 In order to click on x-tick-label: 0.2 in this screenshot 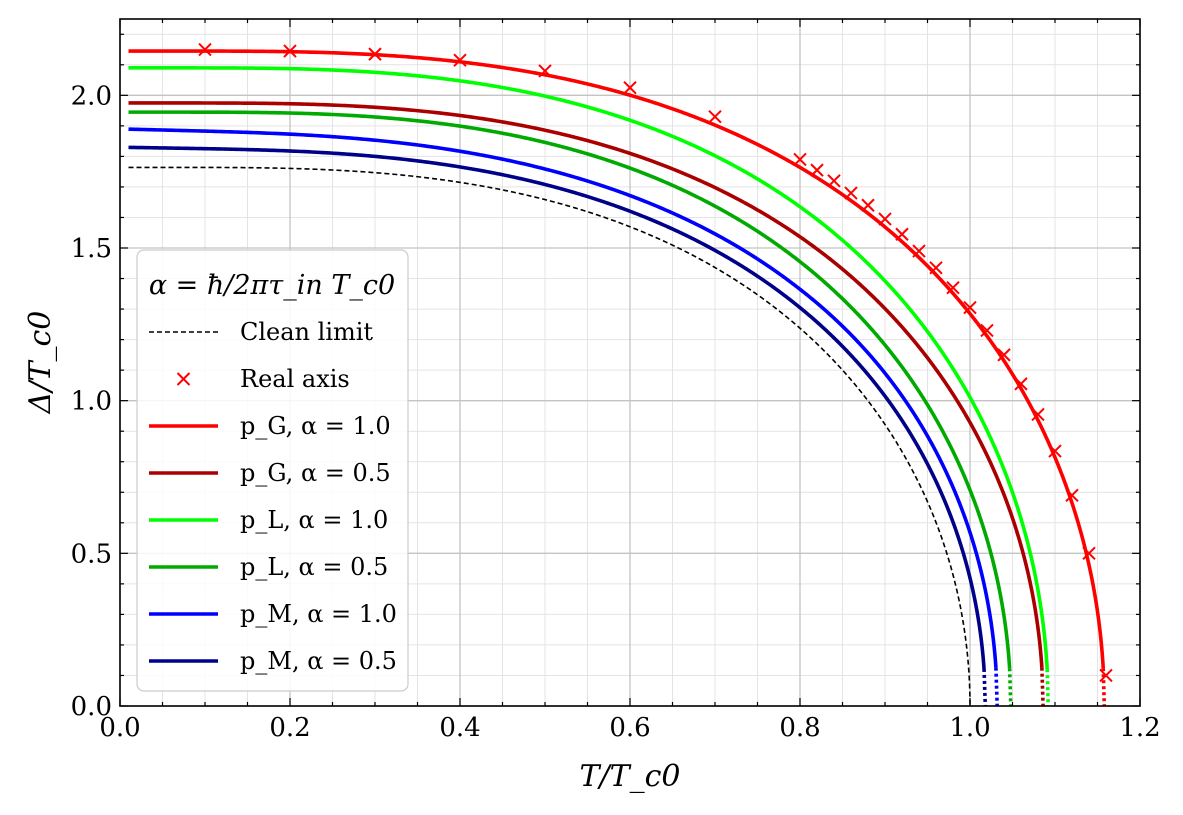, I will do `click(289, 728)`.